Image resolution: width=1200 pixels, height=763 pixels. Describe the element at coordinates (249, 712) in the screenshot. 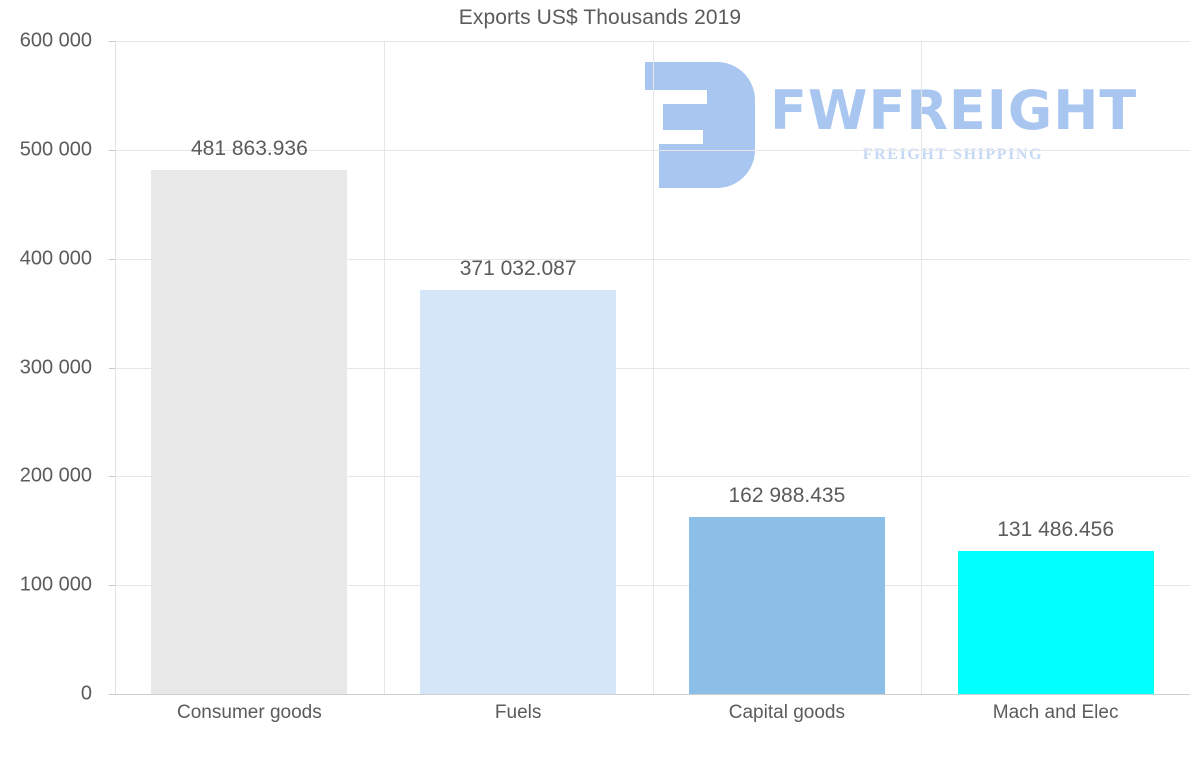

I see `x-axis-category-label: Consumer goods` at that location.